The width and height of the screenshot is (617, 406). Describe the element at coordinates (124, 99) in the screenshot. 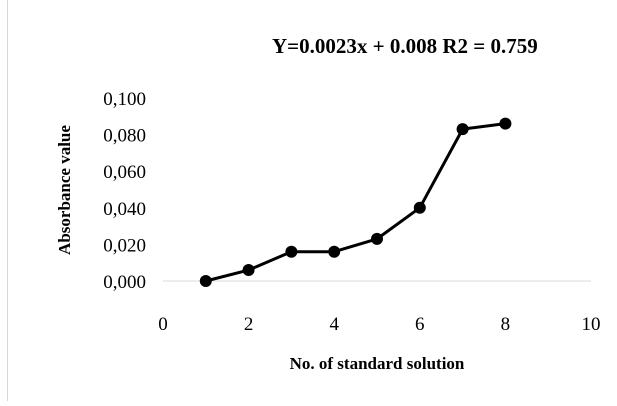

I see `y-tick-label: 0,100` at that location.